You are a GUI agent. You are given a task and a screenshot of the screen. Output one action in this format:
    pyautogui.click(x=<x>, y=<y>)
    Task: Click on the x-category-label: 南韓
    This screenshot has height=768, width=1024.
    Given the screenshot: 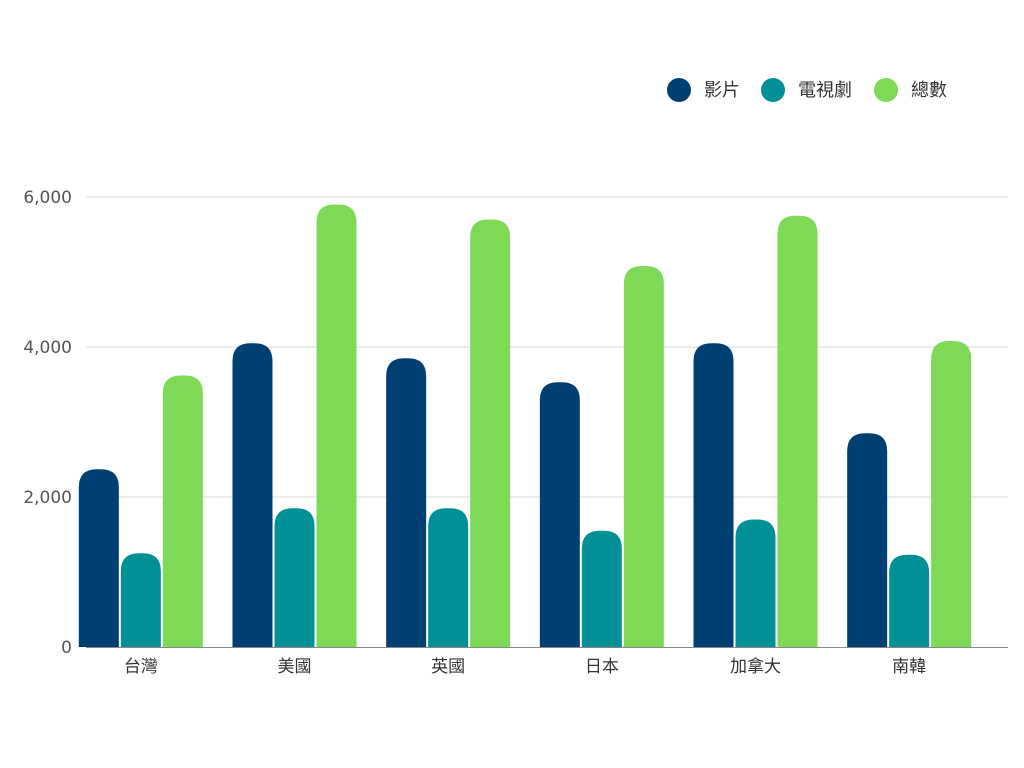 What is the action you would take?
    pyautogui.click(x=909, y=667)
    